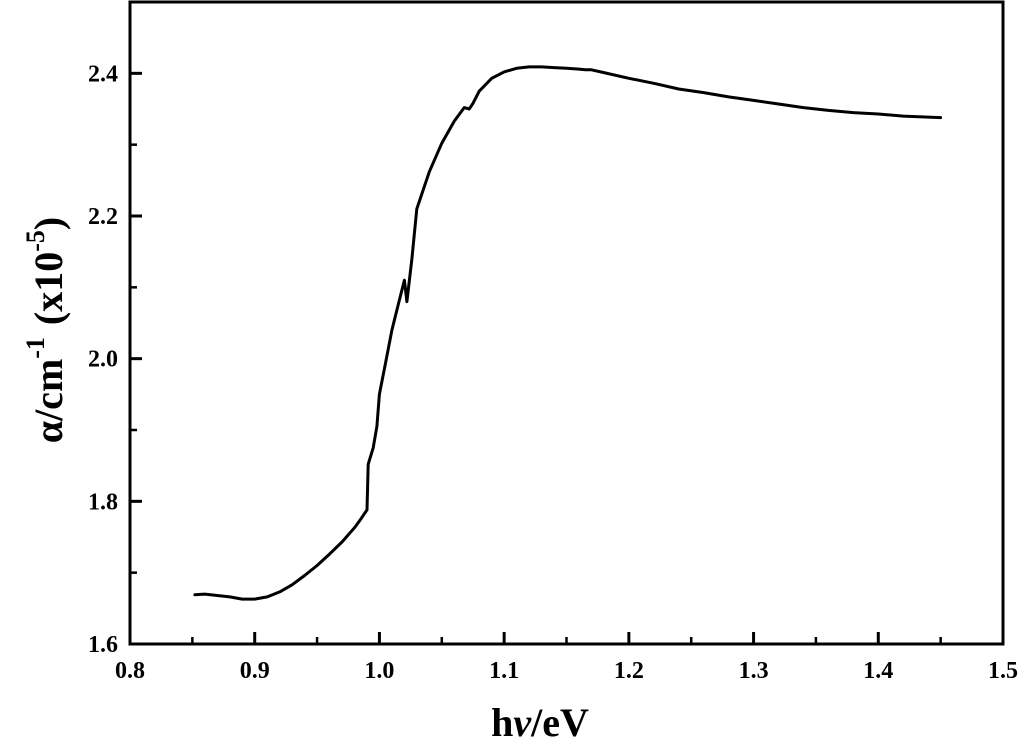 This screenshot has height=747, width=1024. What do you see at coordinates (522, 722) in the screenshot?
I see `x-axis-title-italic: v` at bounding box center [522, 722].